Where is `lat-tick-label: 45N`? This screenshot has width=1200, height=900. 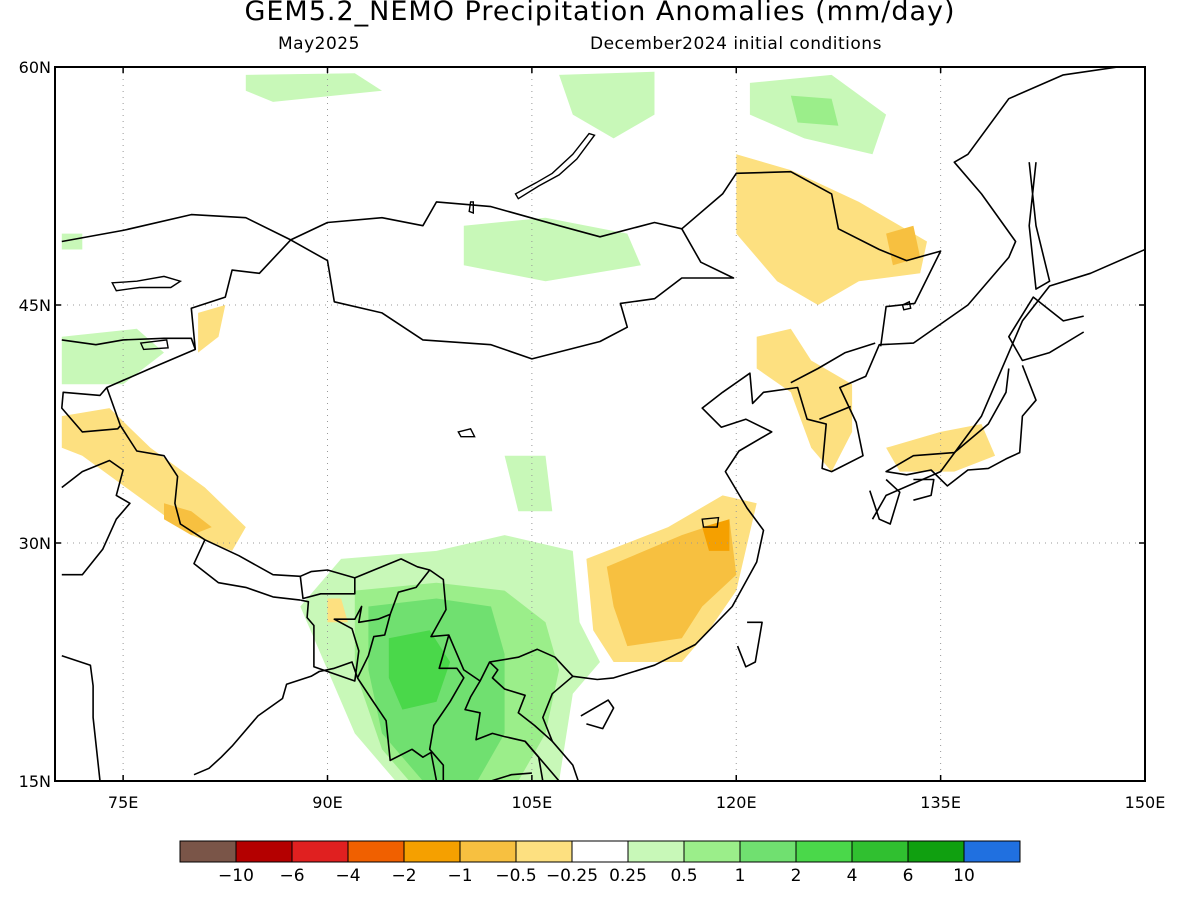 lat-tick-label: 45N is located at coordinates (35, 305).